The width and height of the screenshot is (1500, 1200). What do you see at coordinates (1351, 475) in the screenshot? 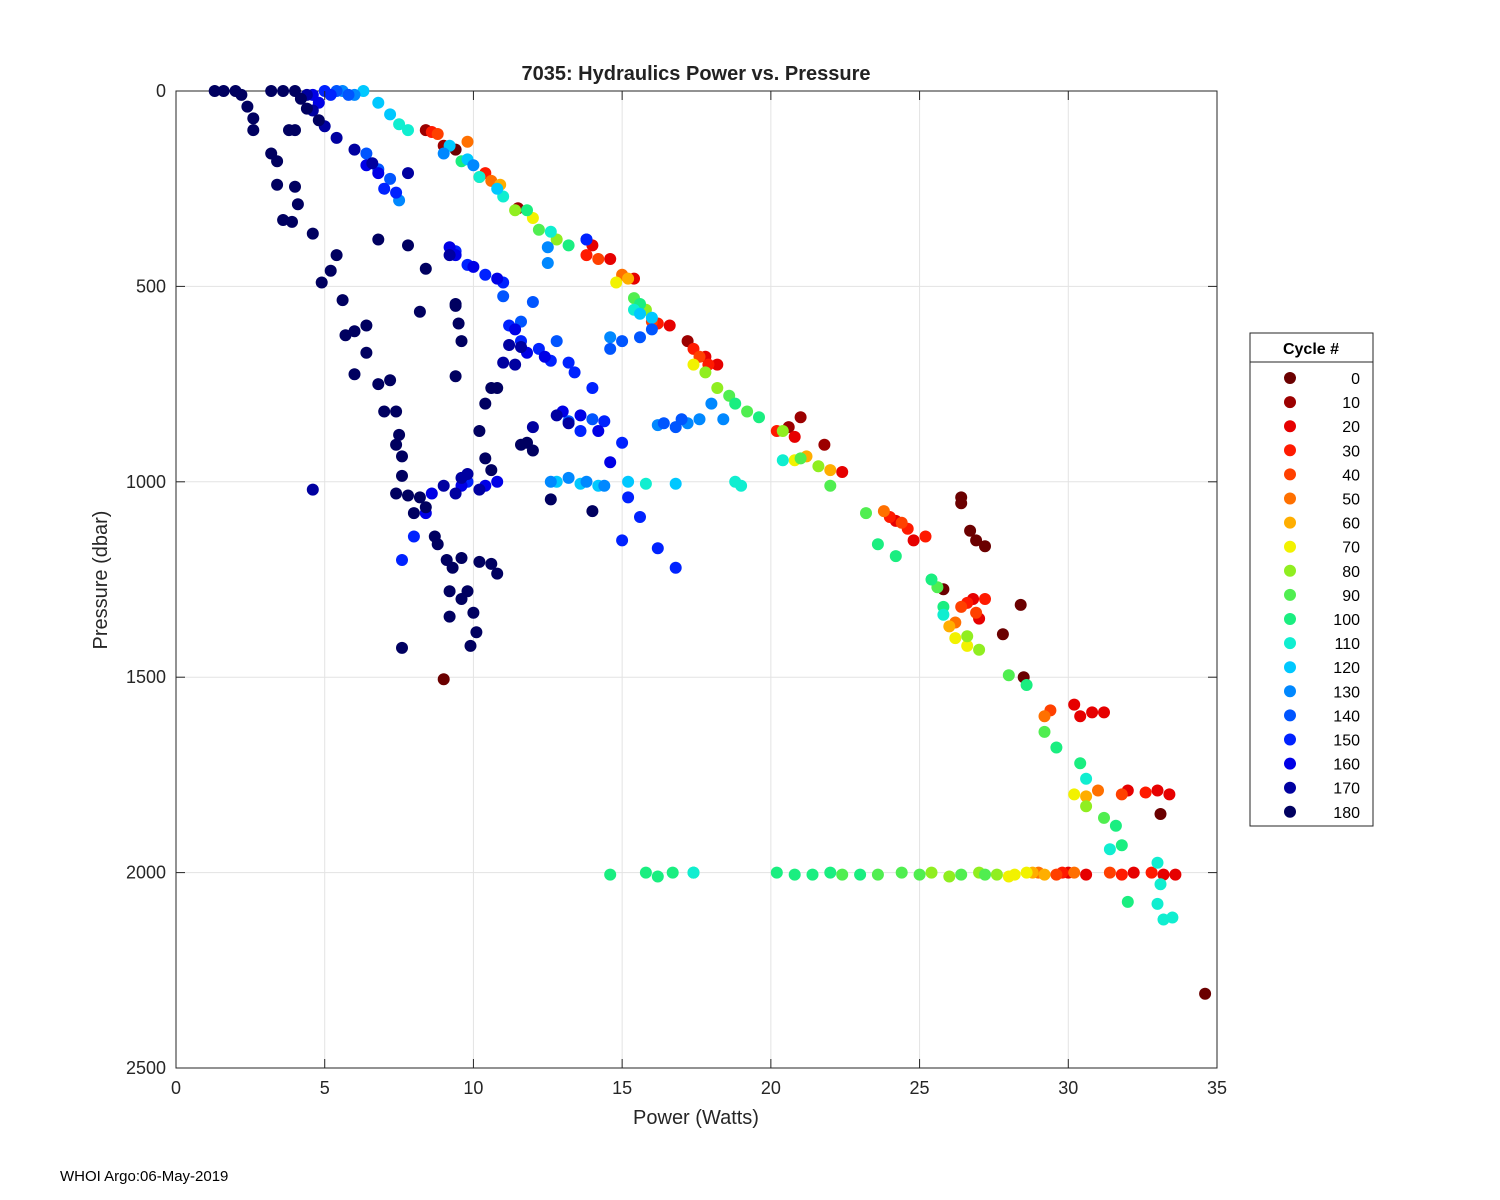
I see `legend-label: 40` at bounding box center [1351, 475].